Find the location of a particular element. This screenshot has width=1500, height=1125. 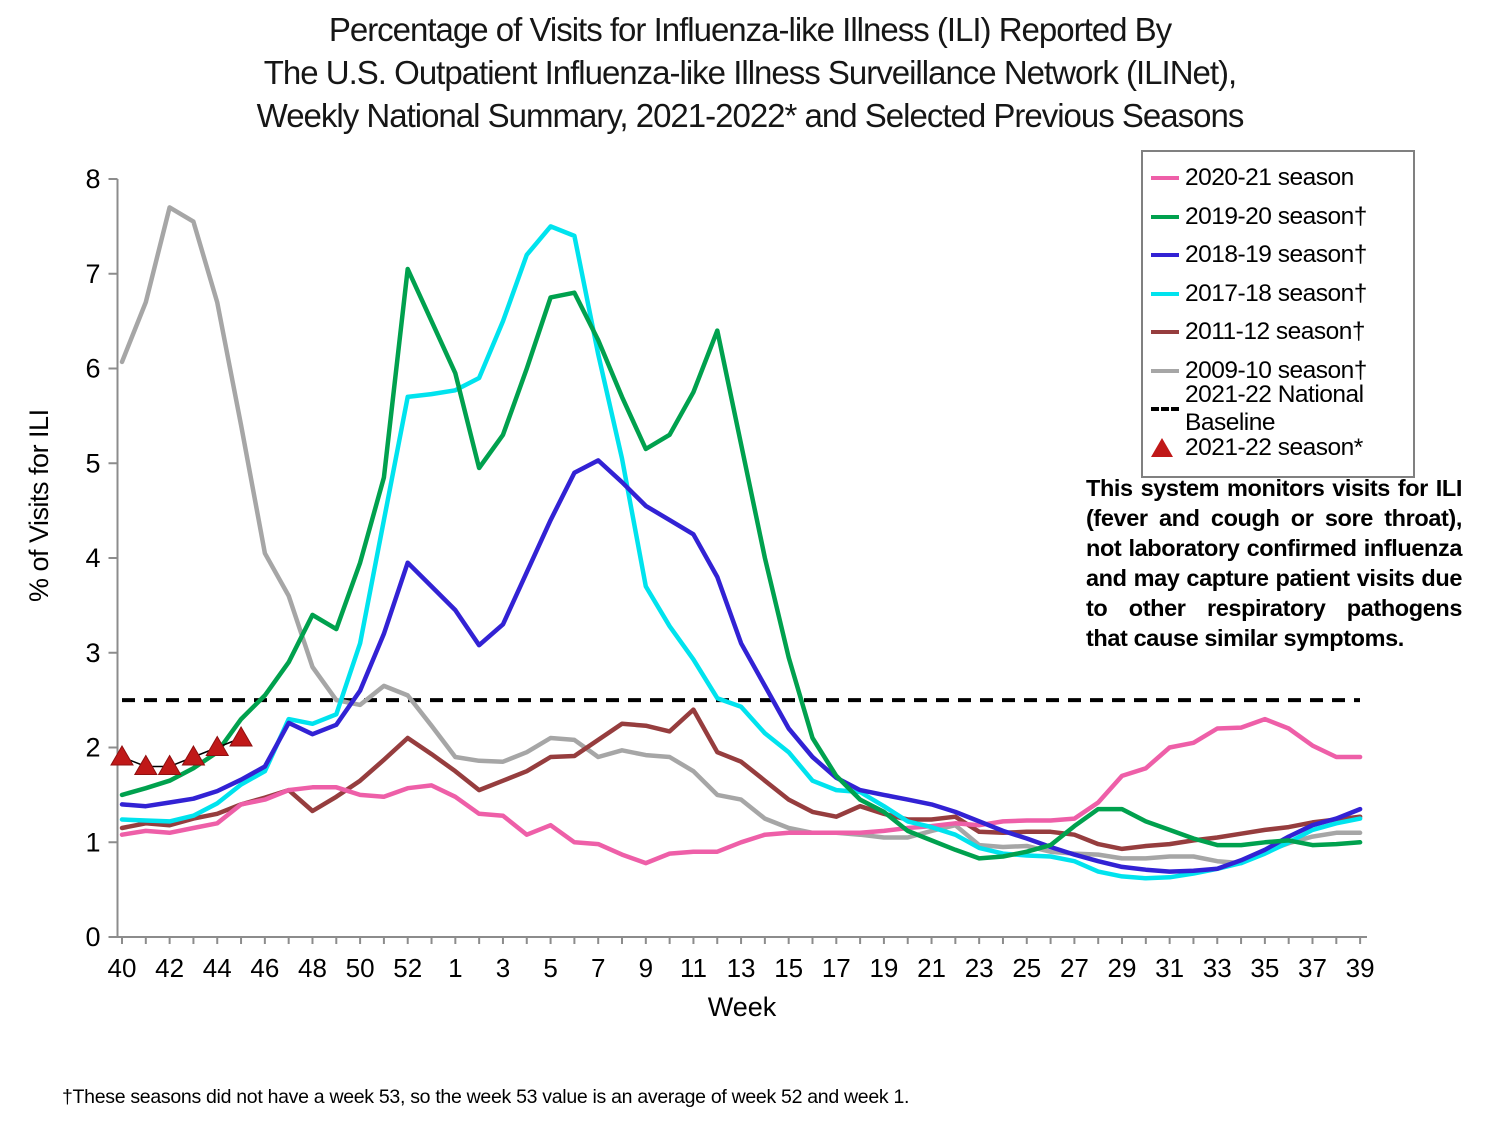

x-tick-label: 33 is located at coordinates (1217, 968).